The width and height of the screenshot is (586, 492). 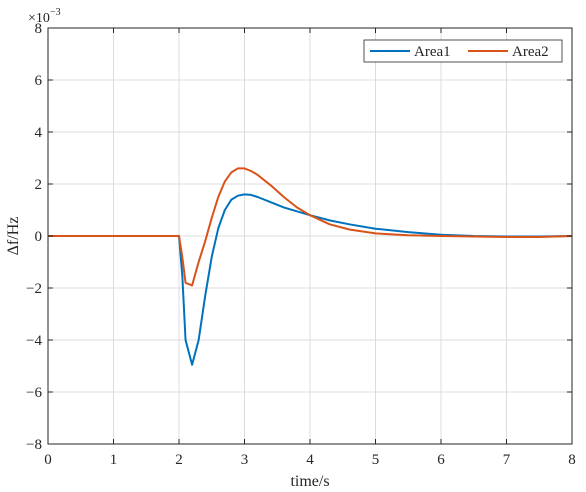 I want to click on y-tick-label: 0, so click(x=39, y=237).